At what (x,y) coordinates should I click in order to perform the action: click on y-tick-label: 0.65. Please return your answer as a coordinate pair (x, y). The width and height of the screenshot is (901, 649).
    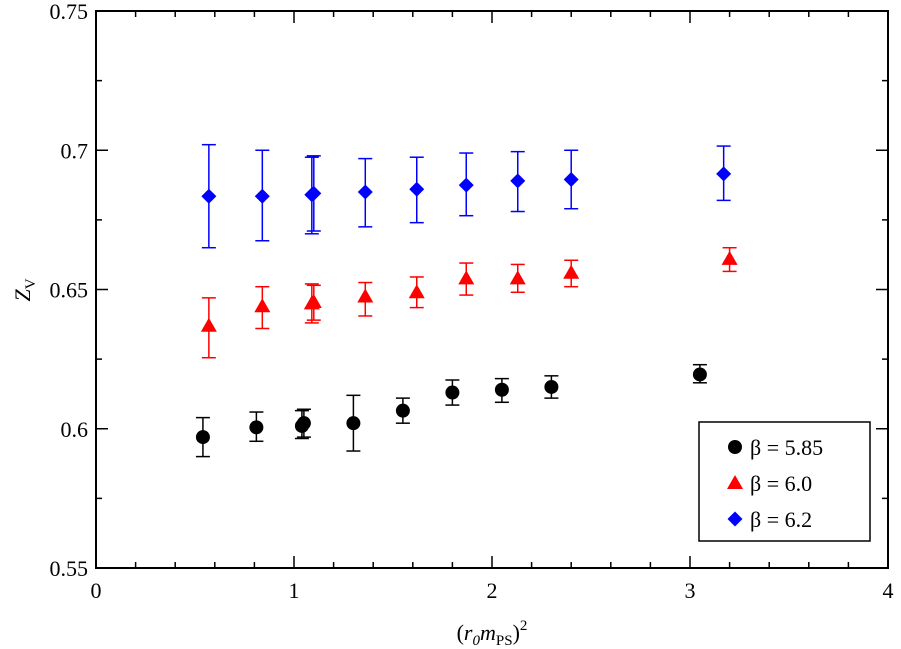
    Looking at the image, I should click on (69, 290).